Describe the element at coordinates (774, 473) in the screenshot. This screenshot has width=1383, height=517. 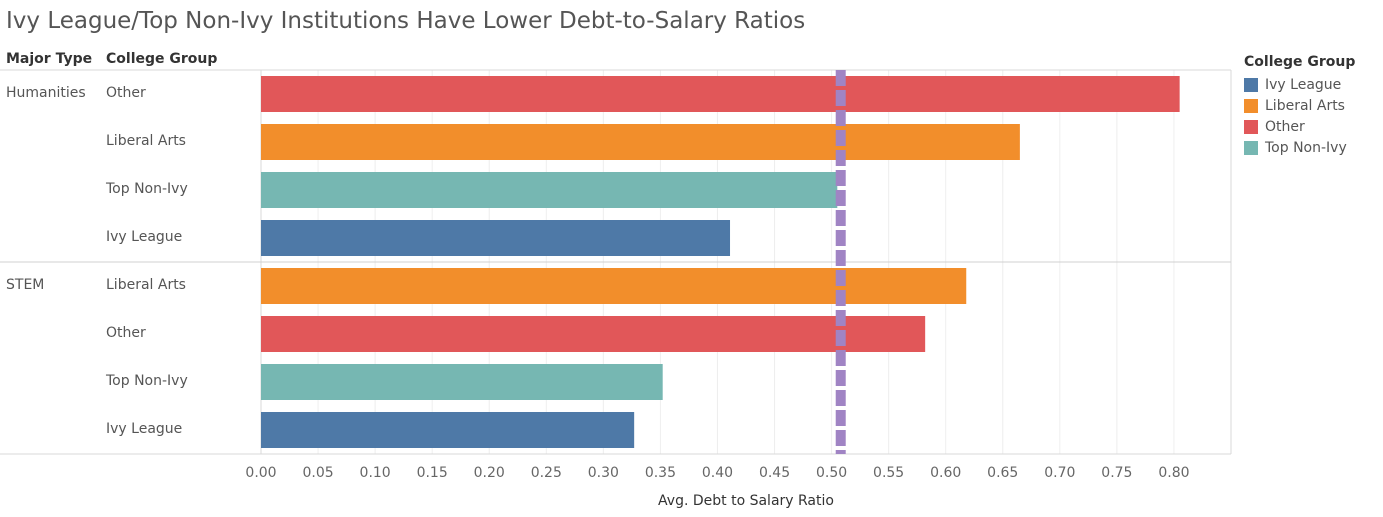
I see `x-tick-label: 0.45` at that location.